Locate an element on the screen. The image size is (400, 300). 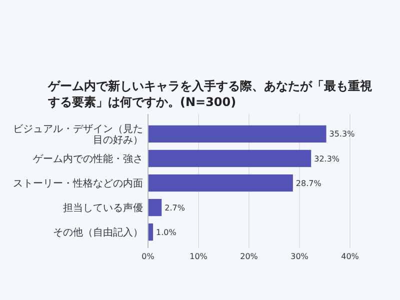
x-tick-label: 30% is located at coordinates (299, 256).